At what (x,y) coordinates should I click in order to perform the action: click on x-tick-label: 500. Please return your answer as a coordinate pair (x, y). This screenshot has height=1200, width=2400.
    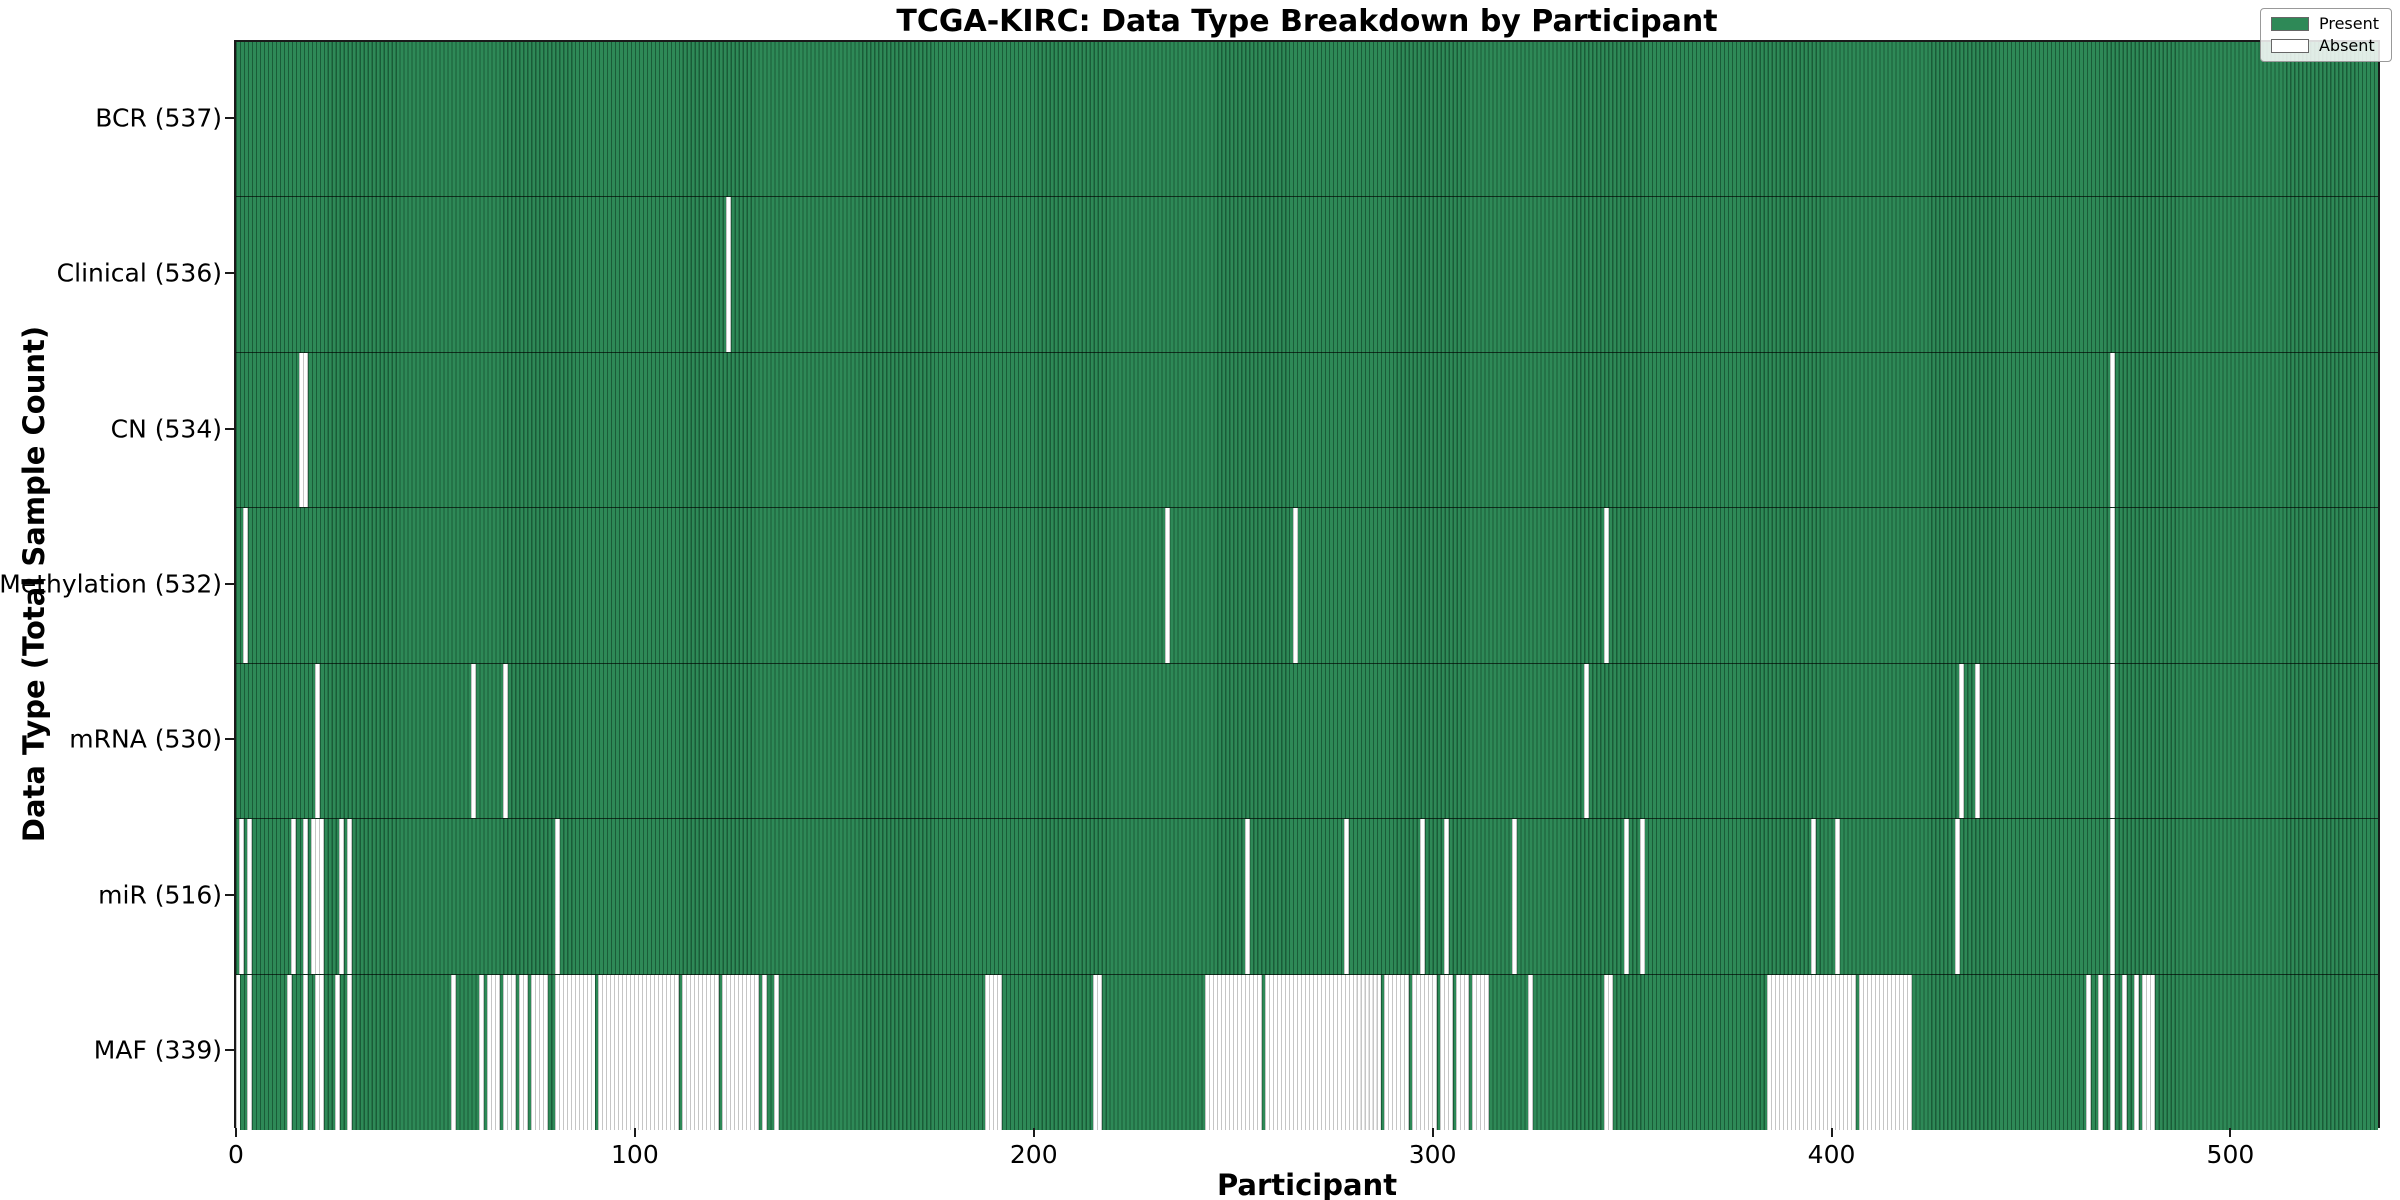
    Looking at the image, I should click on (2230, 1154).